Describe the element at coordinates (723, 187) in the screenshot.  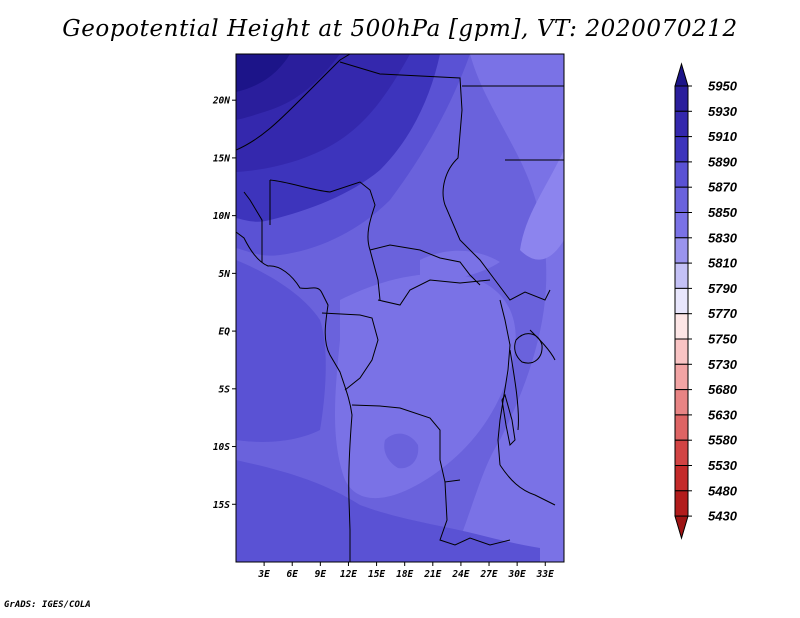
I see `colorbar-label: 5870` at that location.